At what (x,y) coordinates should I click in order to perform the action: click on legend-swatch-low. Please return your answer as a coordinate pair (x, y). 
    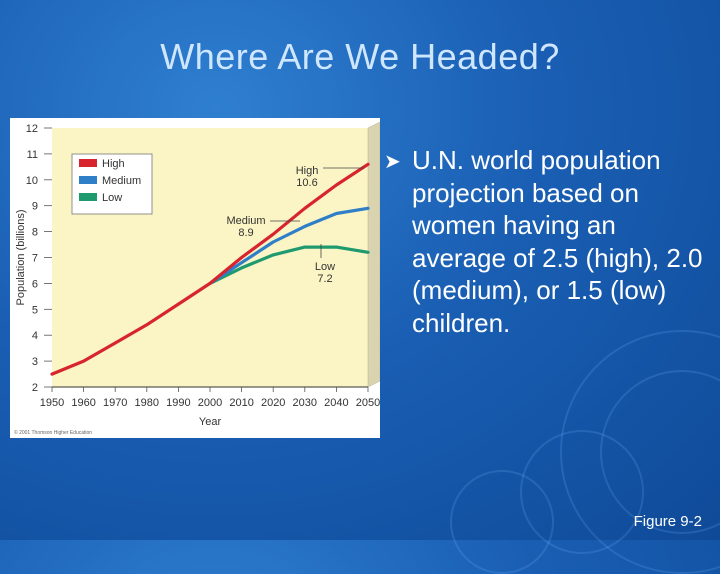
    Looking at the image, I should click on (88, 197).